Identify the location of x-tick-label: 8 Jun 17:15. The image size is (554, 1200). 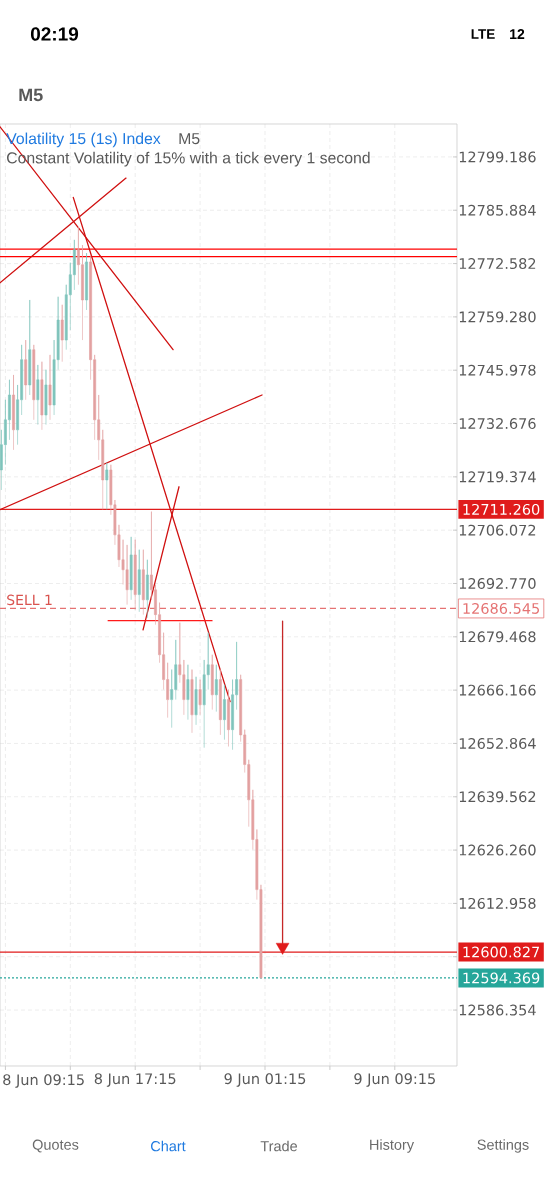
(135, 1080).